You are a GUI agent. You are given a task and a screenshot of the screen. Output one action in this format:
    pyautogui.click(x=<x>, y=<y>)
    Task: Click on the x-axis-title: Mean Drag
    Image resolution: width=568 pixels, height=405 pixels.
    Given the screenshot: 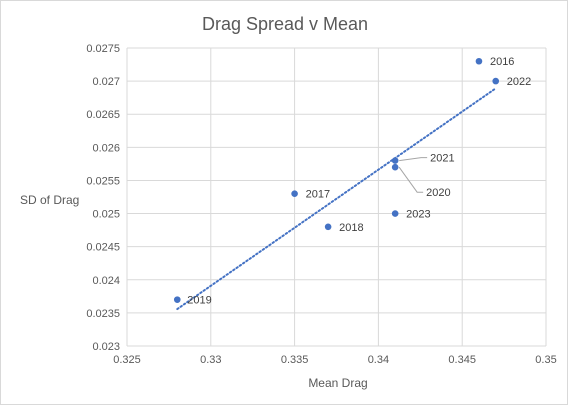 What is the action you would take?
    pyautogui.click(x=337, y=383)
    